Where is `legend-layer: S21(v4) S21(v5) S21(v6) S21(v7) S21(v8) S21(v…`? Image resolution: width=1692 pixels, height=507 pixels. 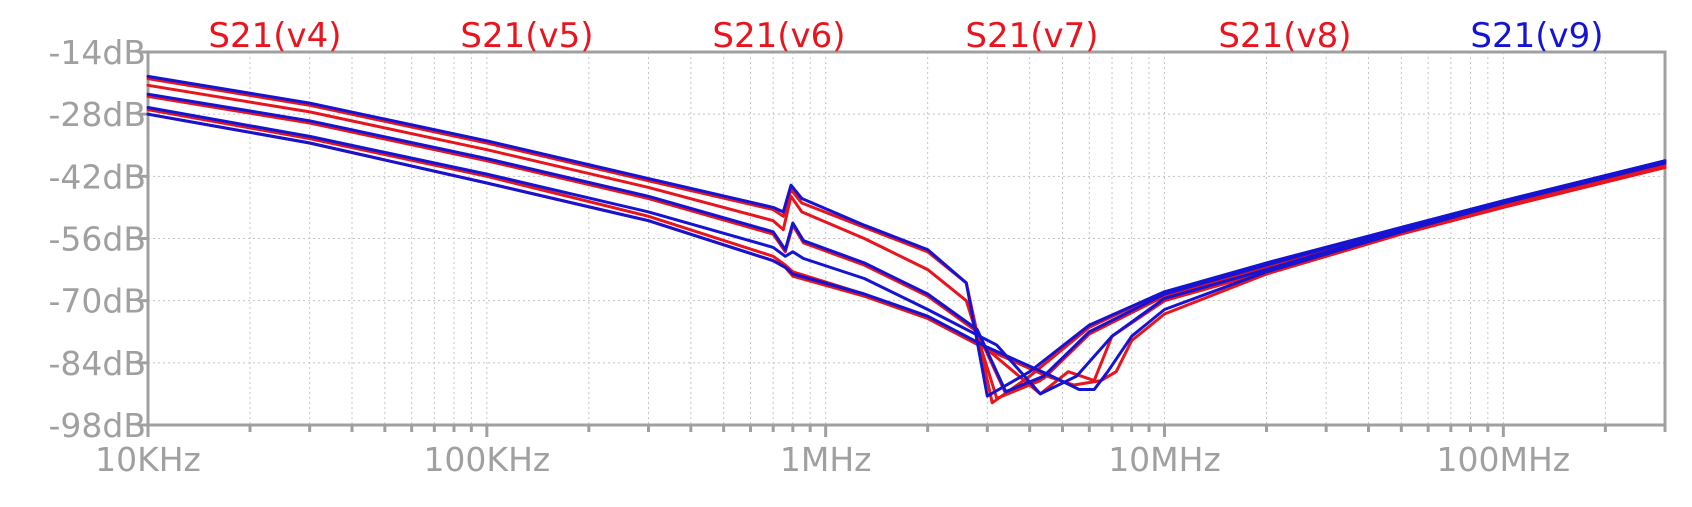
legend-layer: S21(v4) S21(v5) S21(v6) S21(v7) S21(v8) S21(v… is located at coordinates (905, 36).